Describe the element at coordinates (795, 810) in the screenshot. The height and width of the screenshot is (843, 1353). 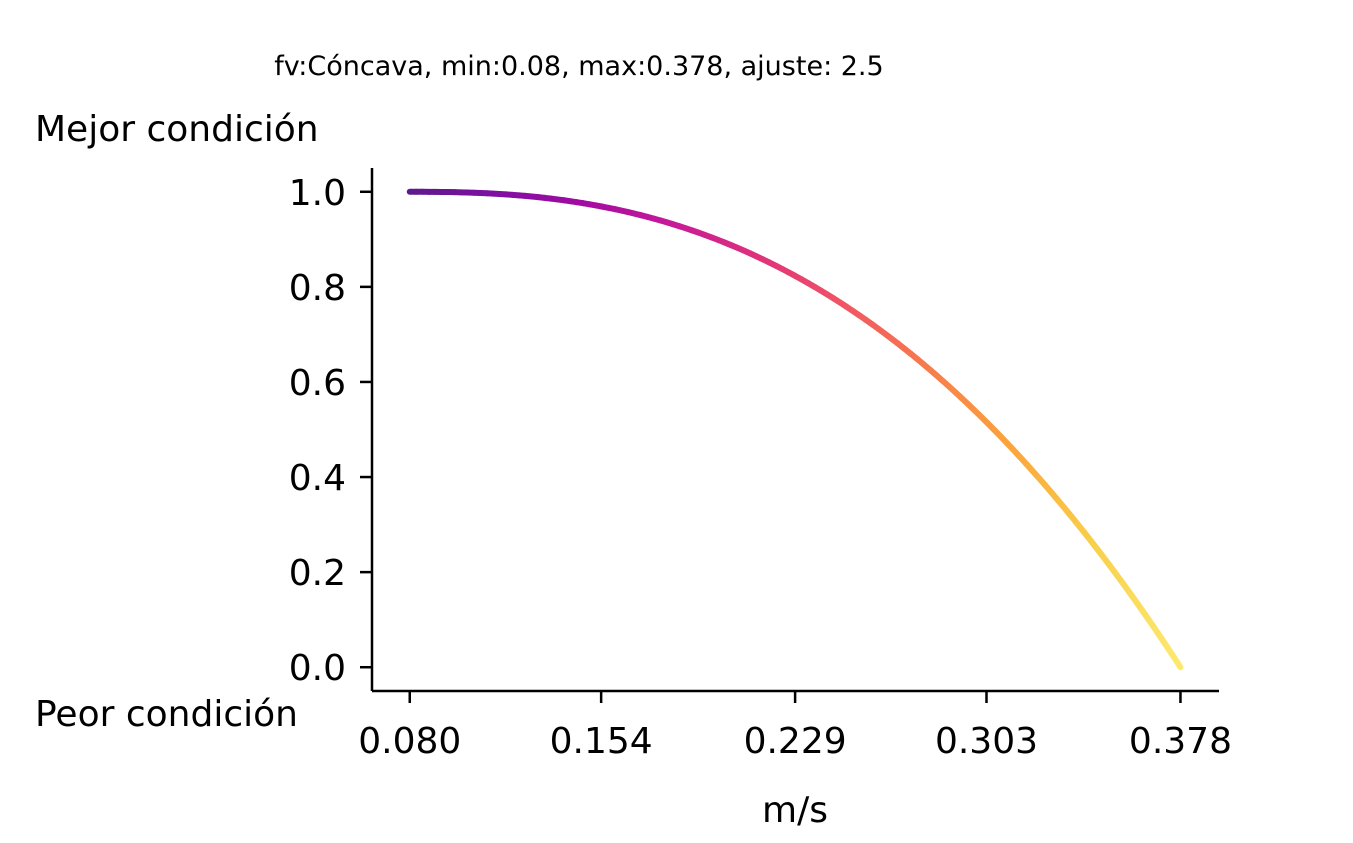
I see `x-axis-label: m/s` at that location.